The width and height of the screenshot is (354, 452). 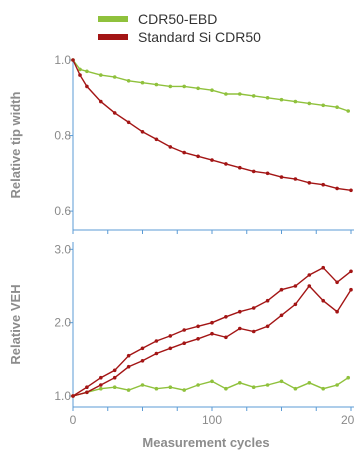 What do you see at coordinates (212, 420) in the screenshot?
I see `x-tick-label-1: 100` at bounding box center [212, 420].